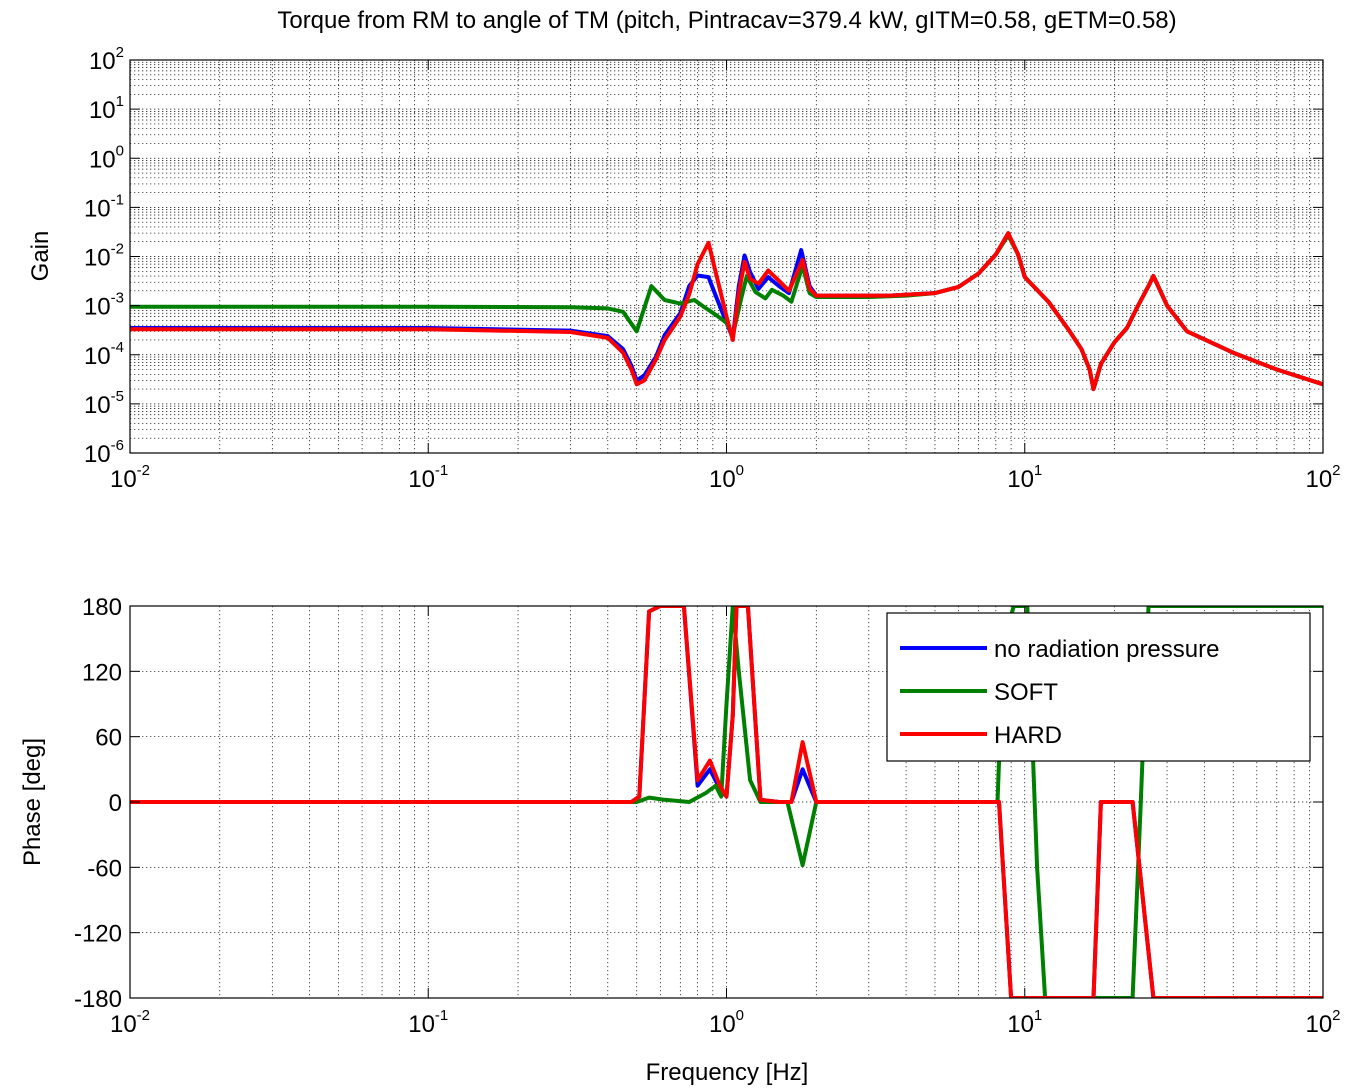 The height and width of the screenshot is (1090, 1351). Describe the element at coordinates (98, 934) in the screenshot. I see `y-tick-label: -120` at that location.